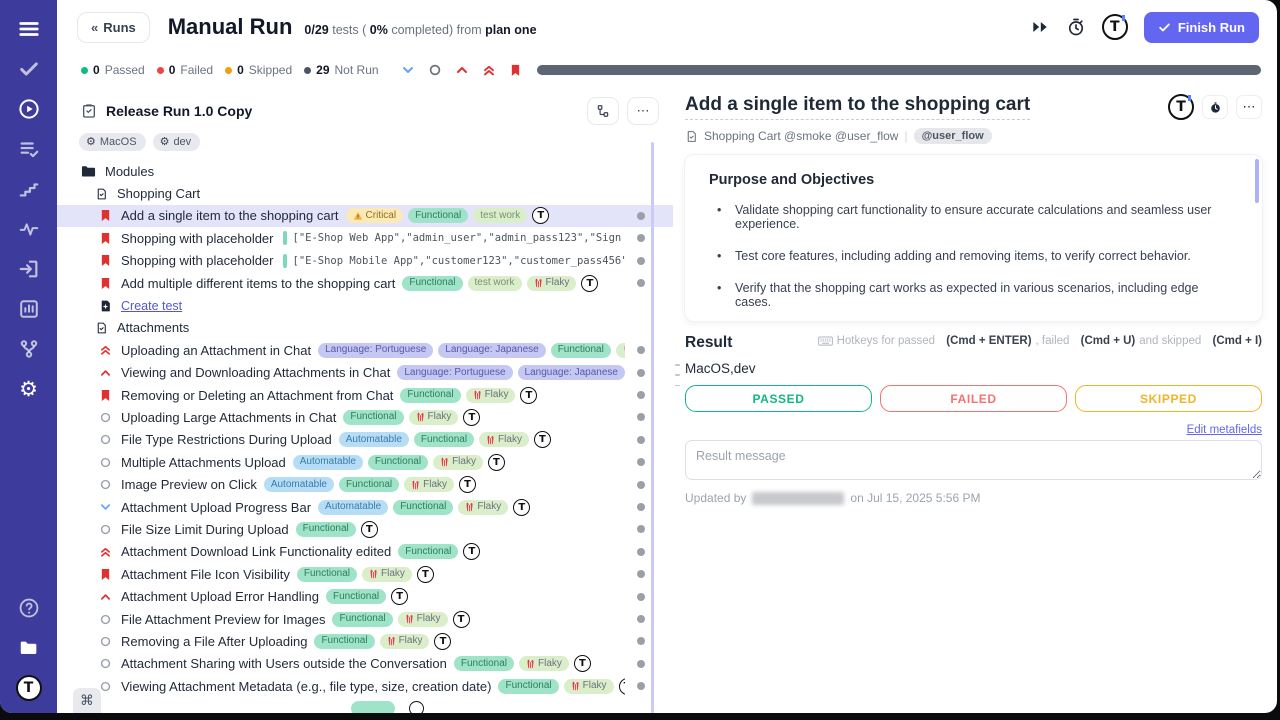 The image size is (1280, 720). What do you see at coordinates (1249, 107) in the screenshot?
I see `test-more-button: ⋯` at bounding box center [1249, 107].